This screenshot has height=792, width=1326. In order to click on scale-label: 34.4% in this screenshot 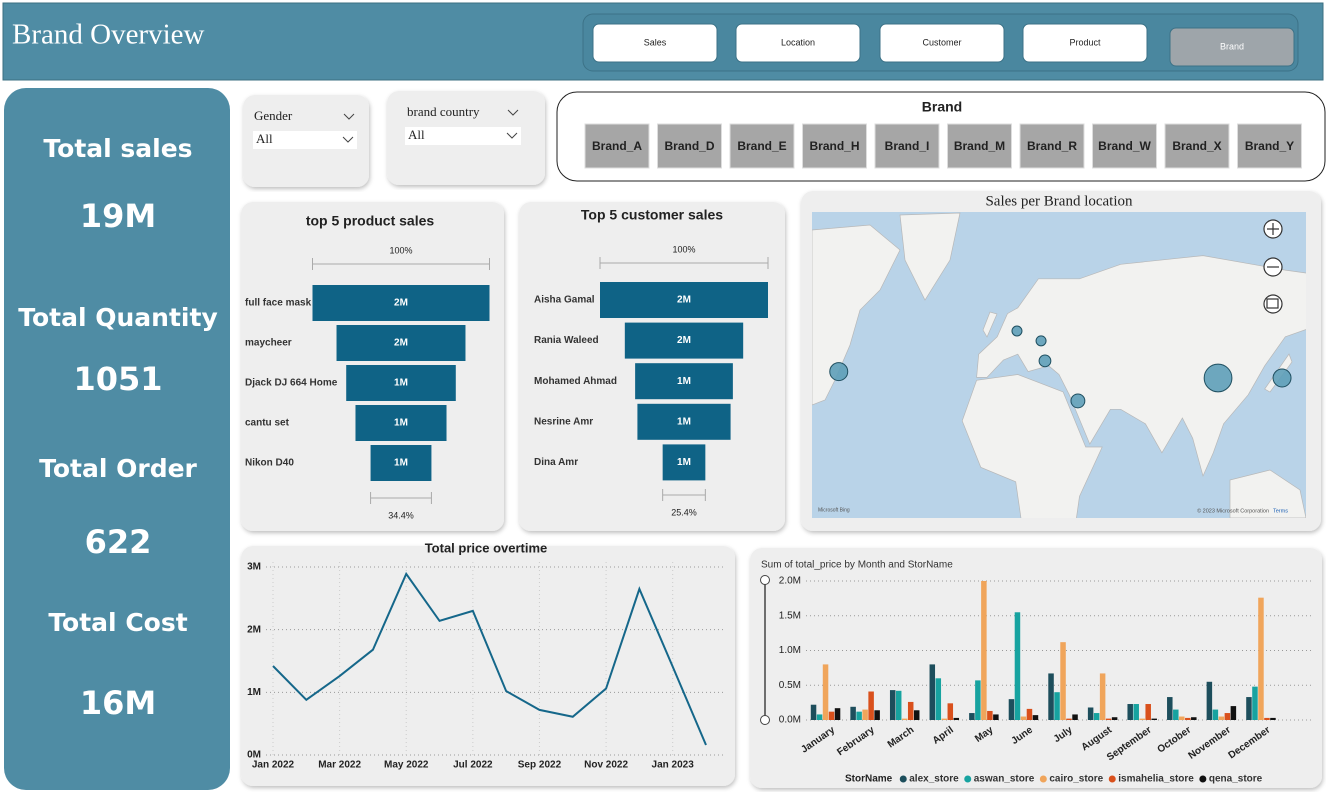, I will do `click(401, 515)`.